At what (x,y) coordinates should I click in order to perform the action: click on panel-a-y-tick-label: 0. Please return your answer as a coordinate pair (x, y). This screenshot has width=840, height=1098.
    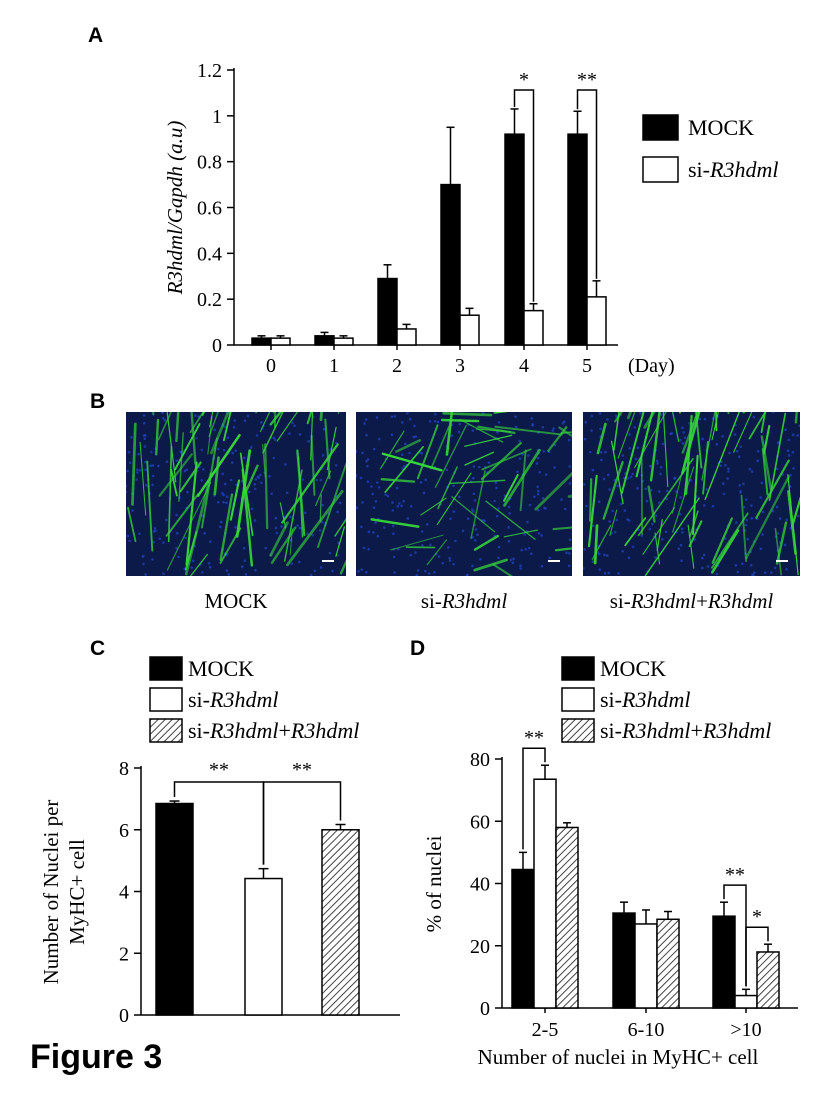
    Looking at the image, I should click on (217, 346).